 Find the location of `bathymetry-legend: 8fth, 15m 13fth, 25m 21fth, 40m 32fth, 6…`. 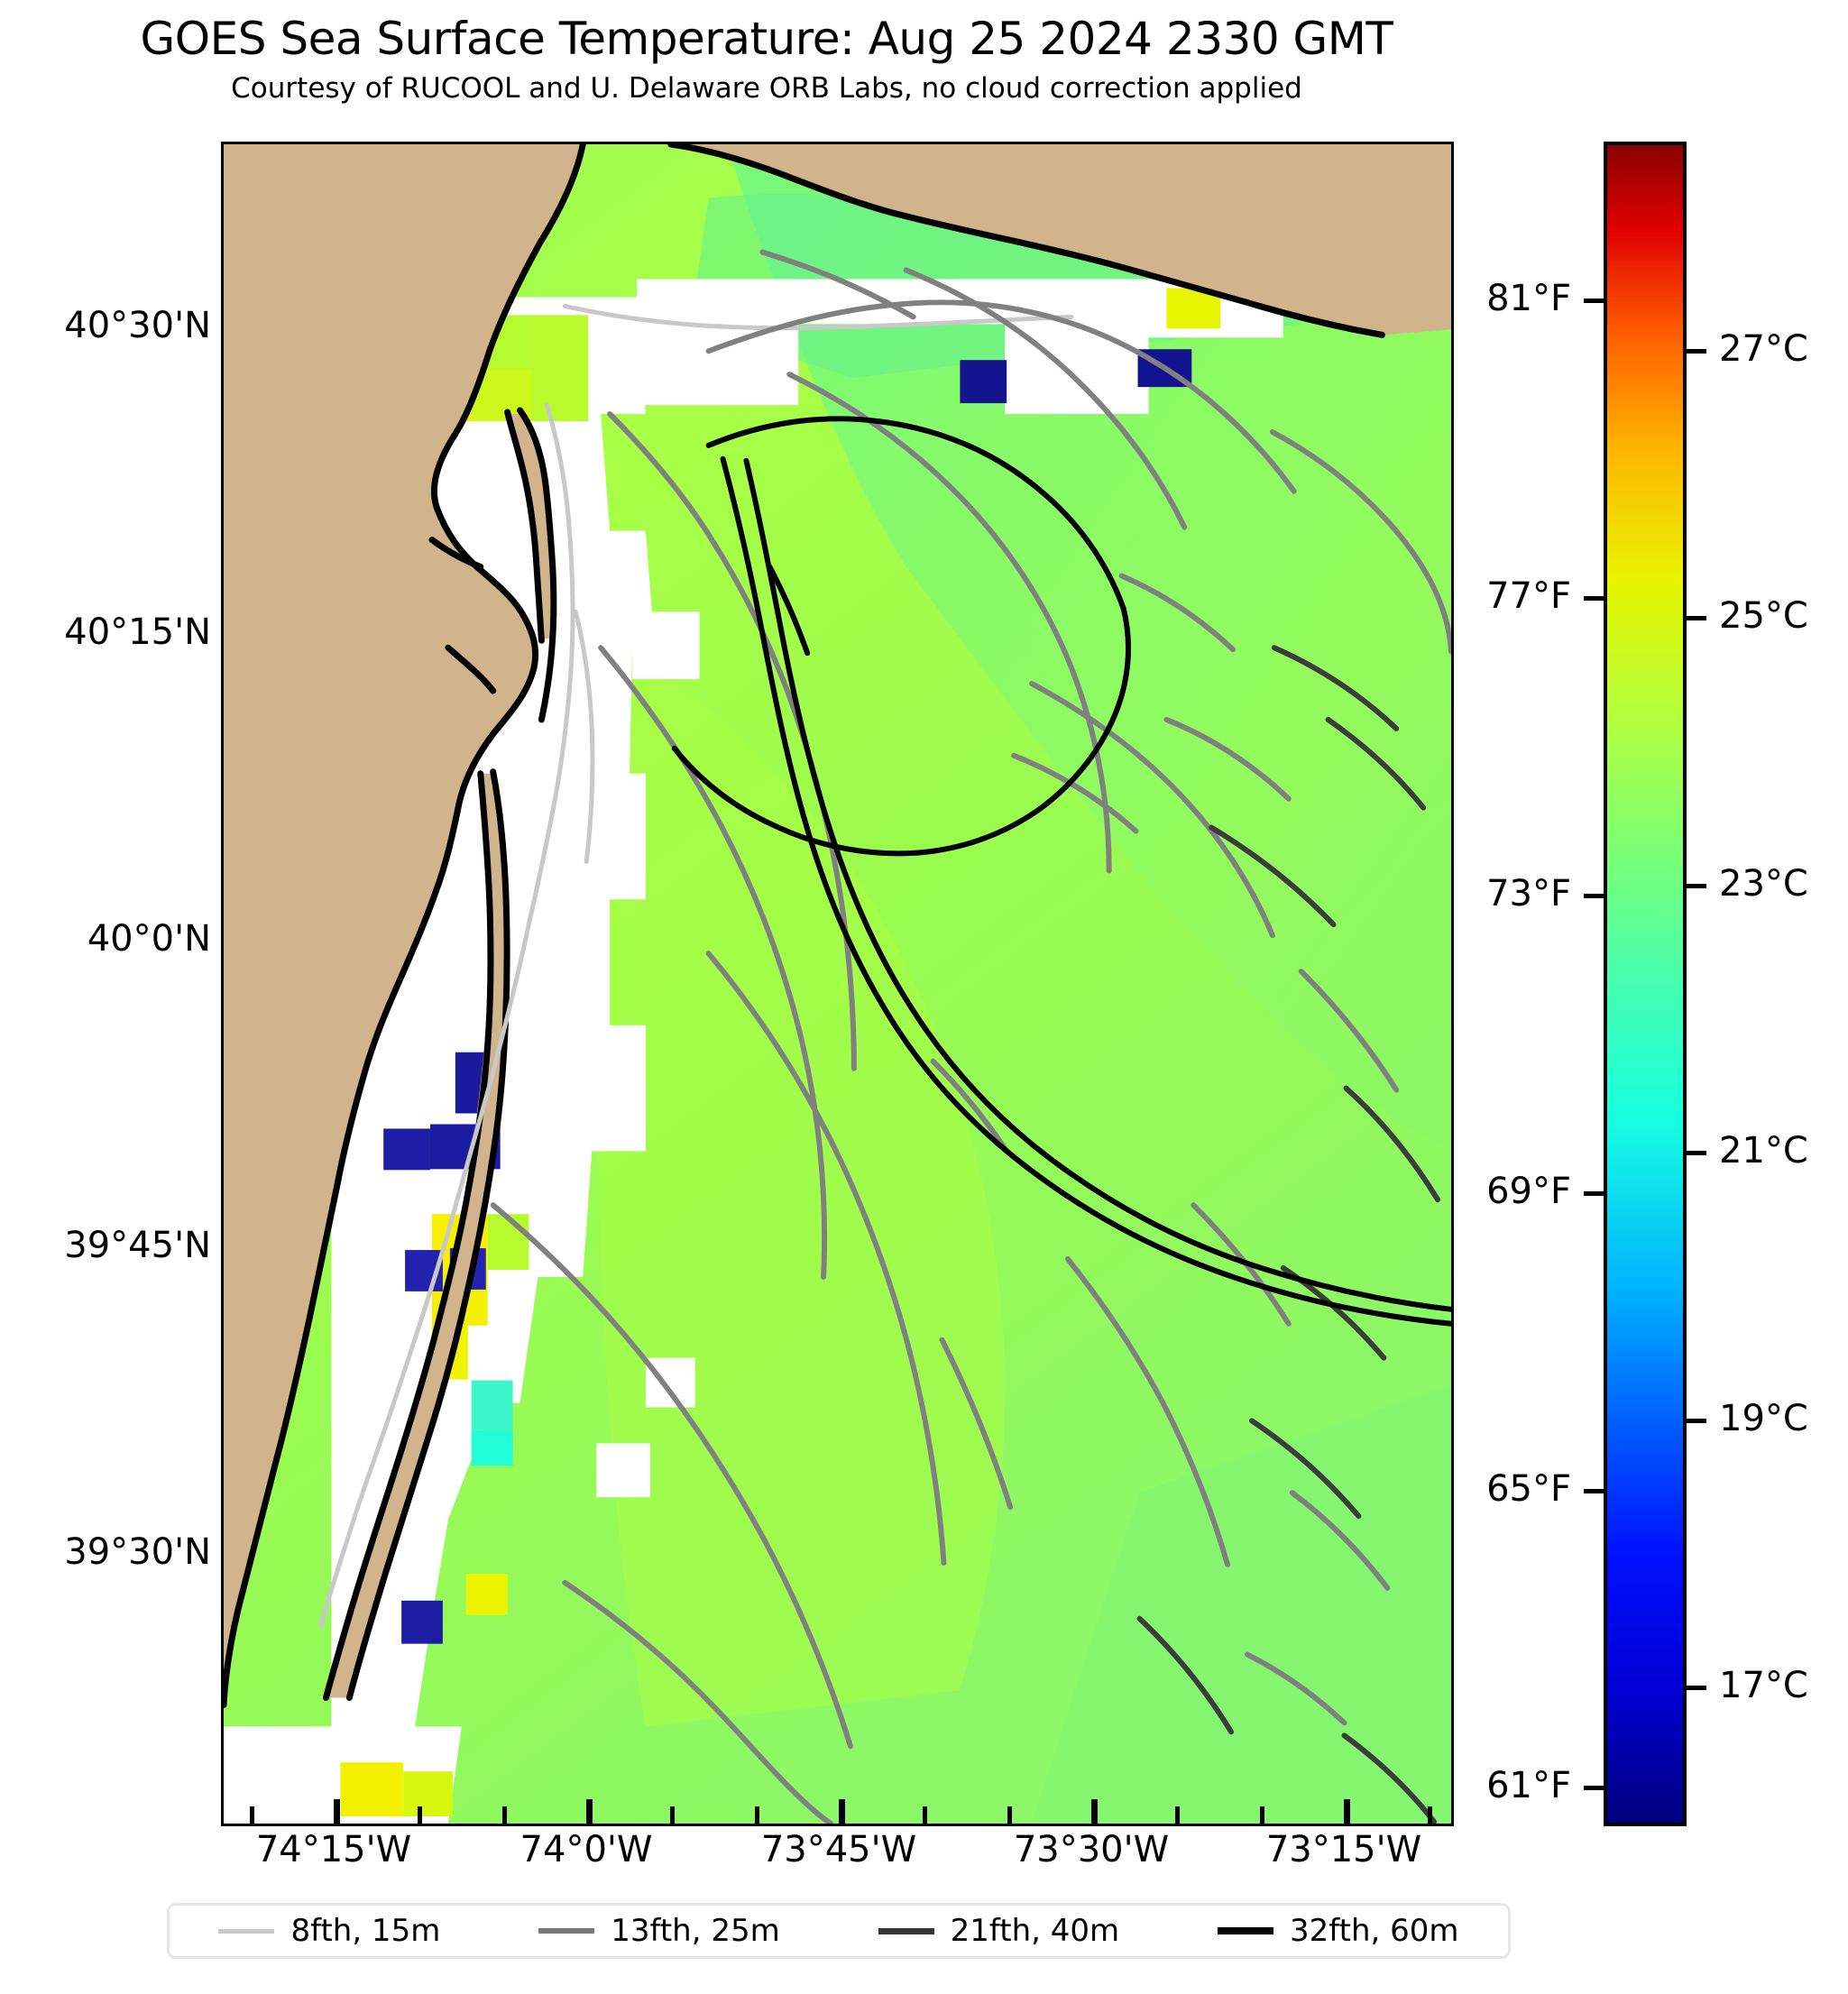

bathymetry-legend: 8fth, 15m 13fth, 25m 21fth, 40m 32fth, 6… is located at coordinates (839, 1931).